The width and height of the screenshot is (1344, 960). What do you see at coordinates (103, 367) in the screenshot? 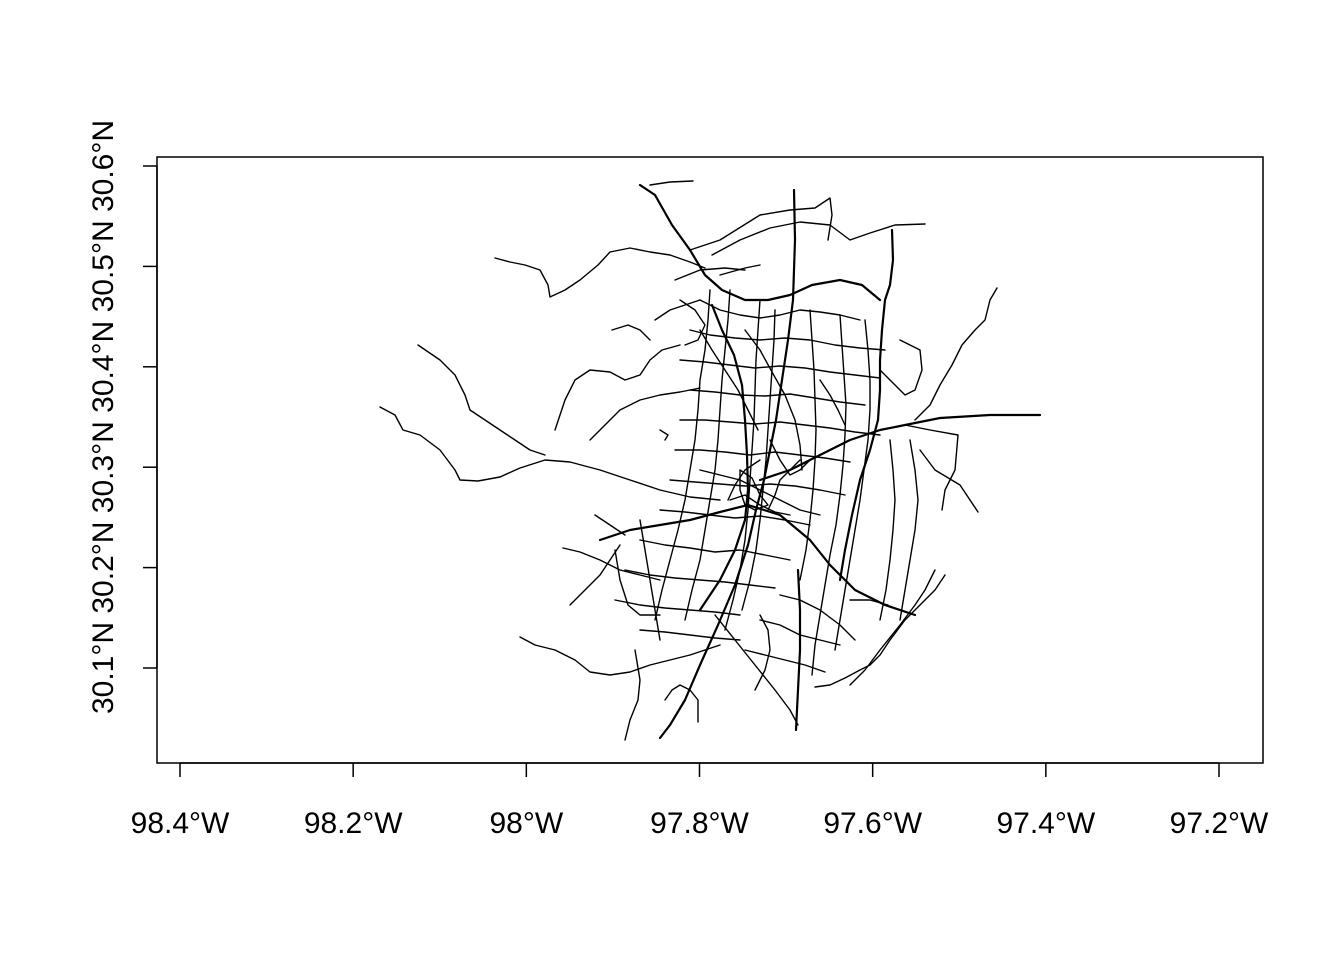
I see `y-tick-label: 30.4°N` at bounding box center [103, 367].